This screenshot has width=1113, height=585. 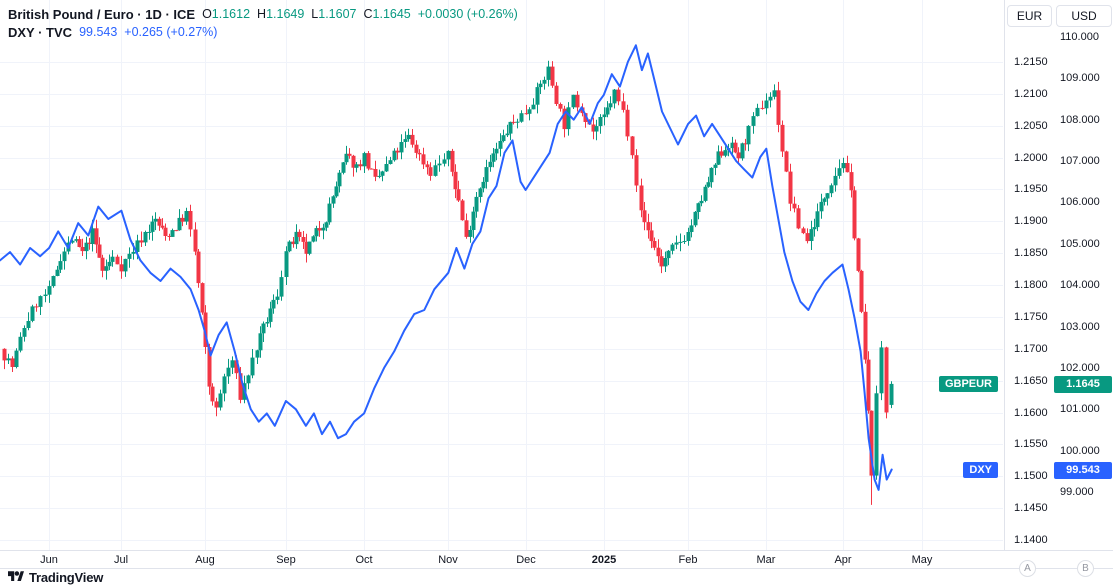 I want to click on time-tick-aug: Aug, so click(x=205, y=560).